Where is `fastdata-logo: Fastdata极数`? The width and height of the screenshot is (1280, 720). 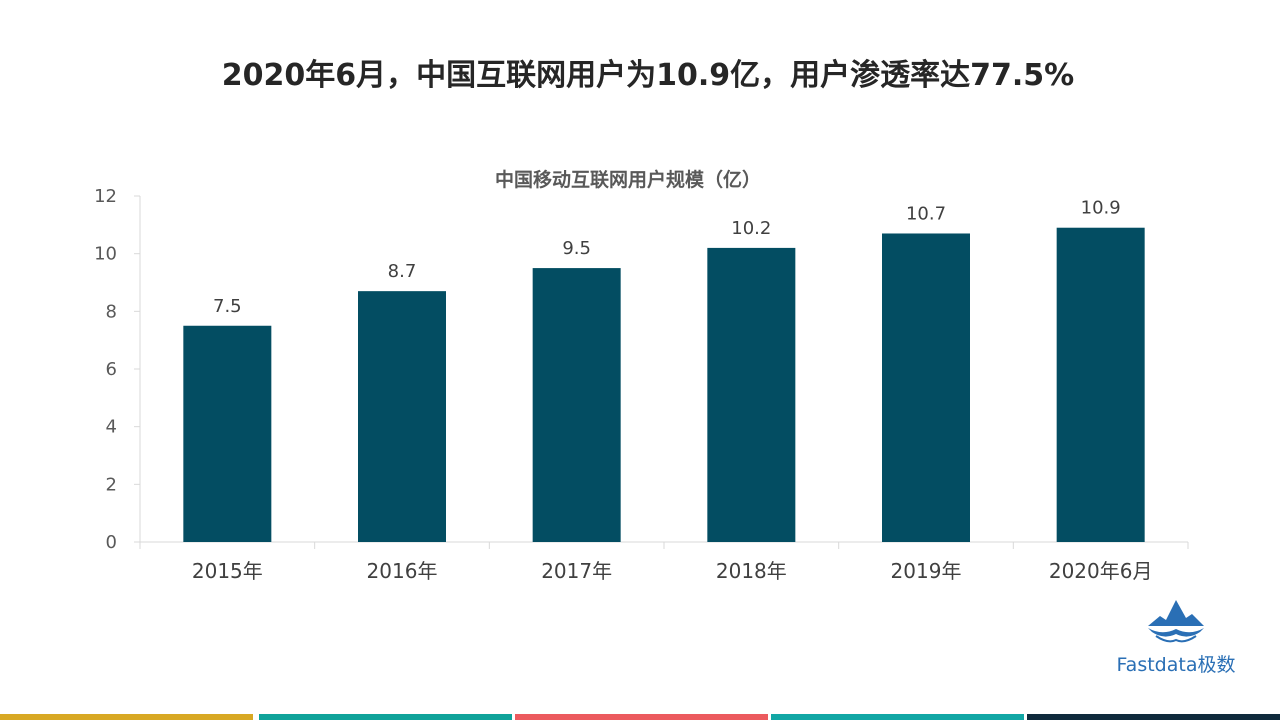
fastdata-logo: Fastdata极数 is located at coordinates (1176, 639).